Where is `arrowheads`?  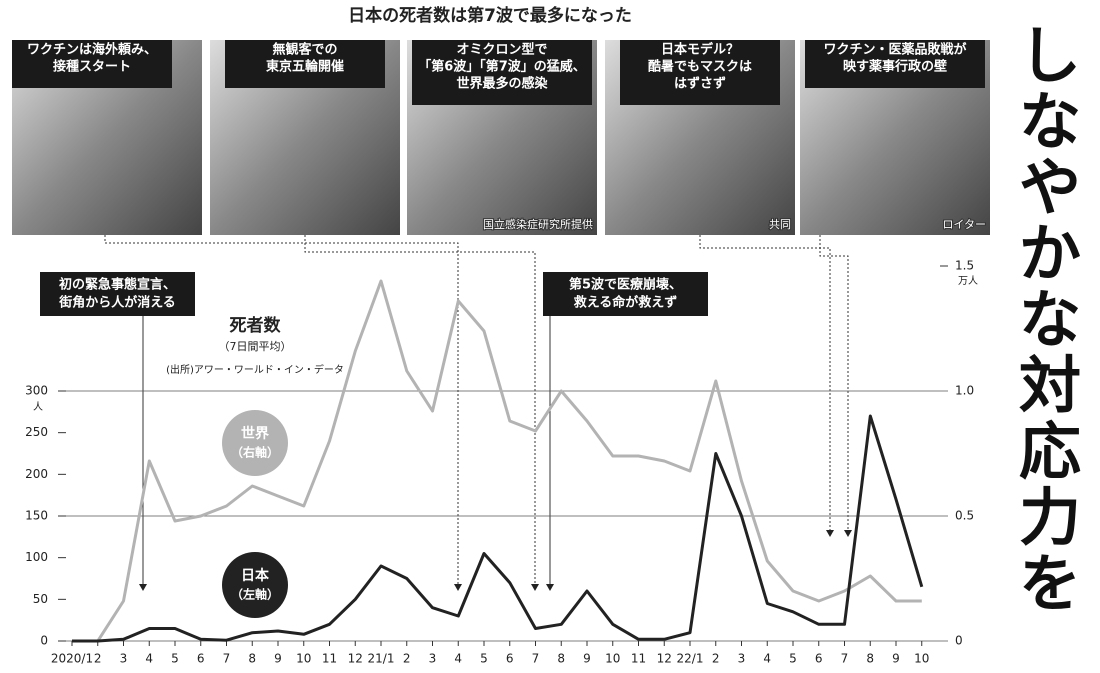
arrowheads is located at coordinates (495, 560).